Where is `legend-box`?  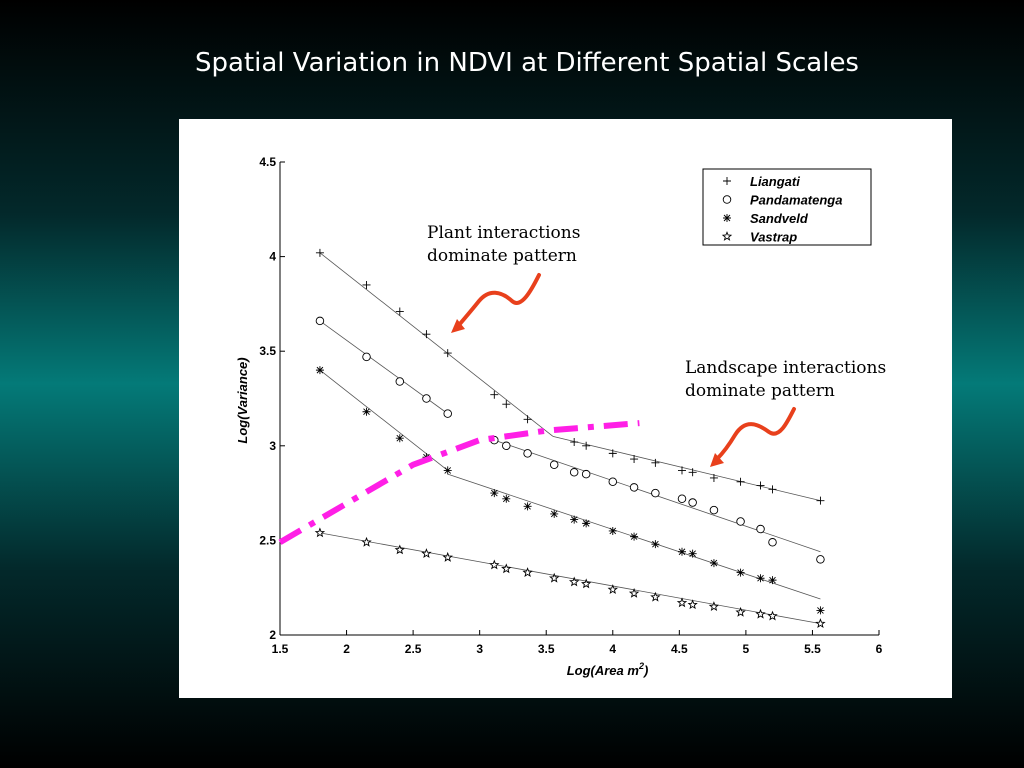
legend-box is located at coordinates (787, 207).